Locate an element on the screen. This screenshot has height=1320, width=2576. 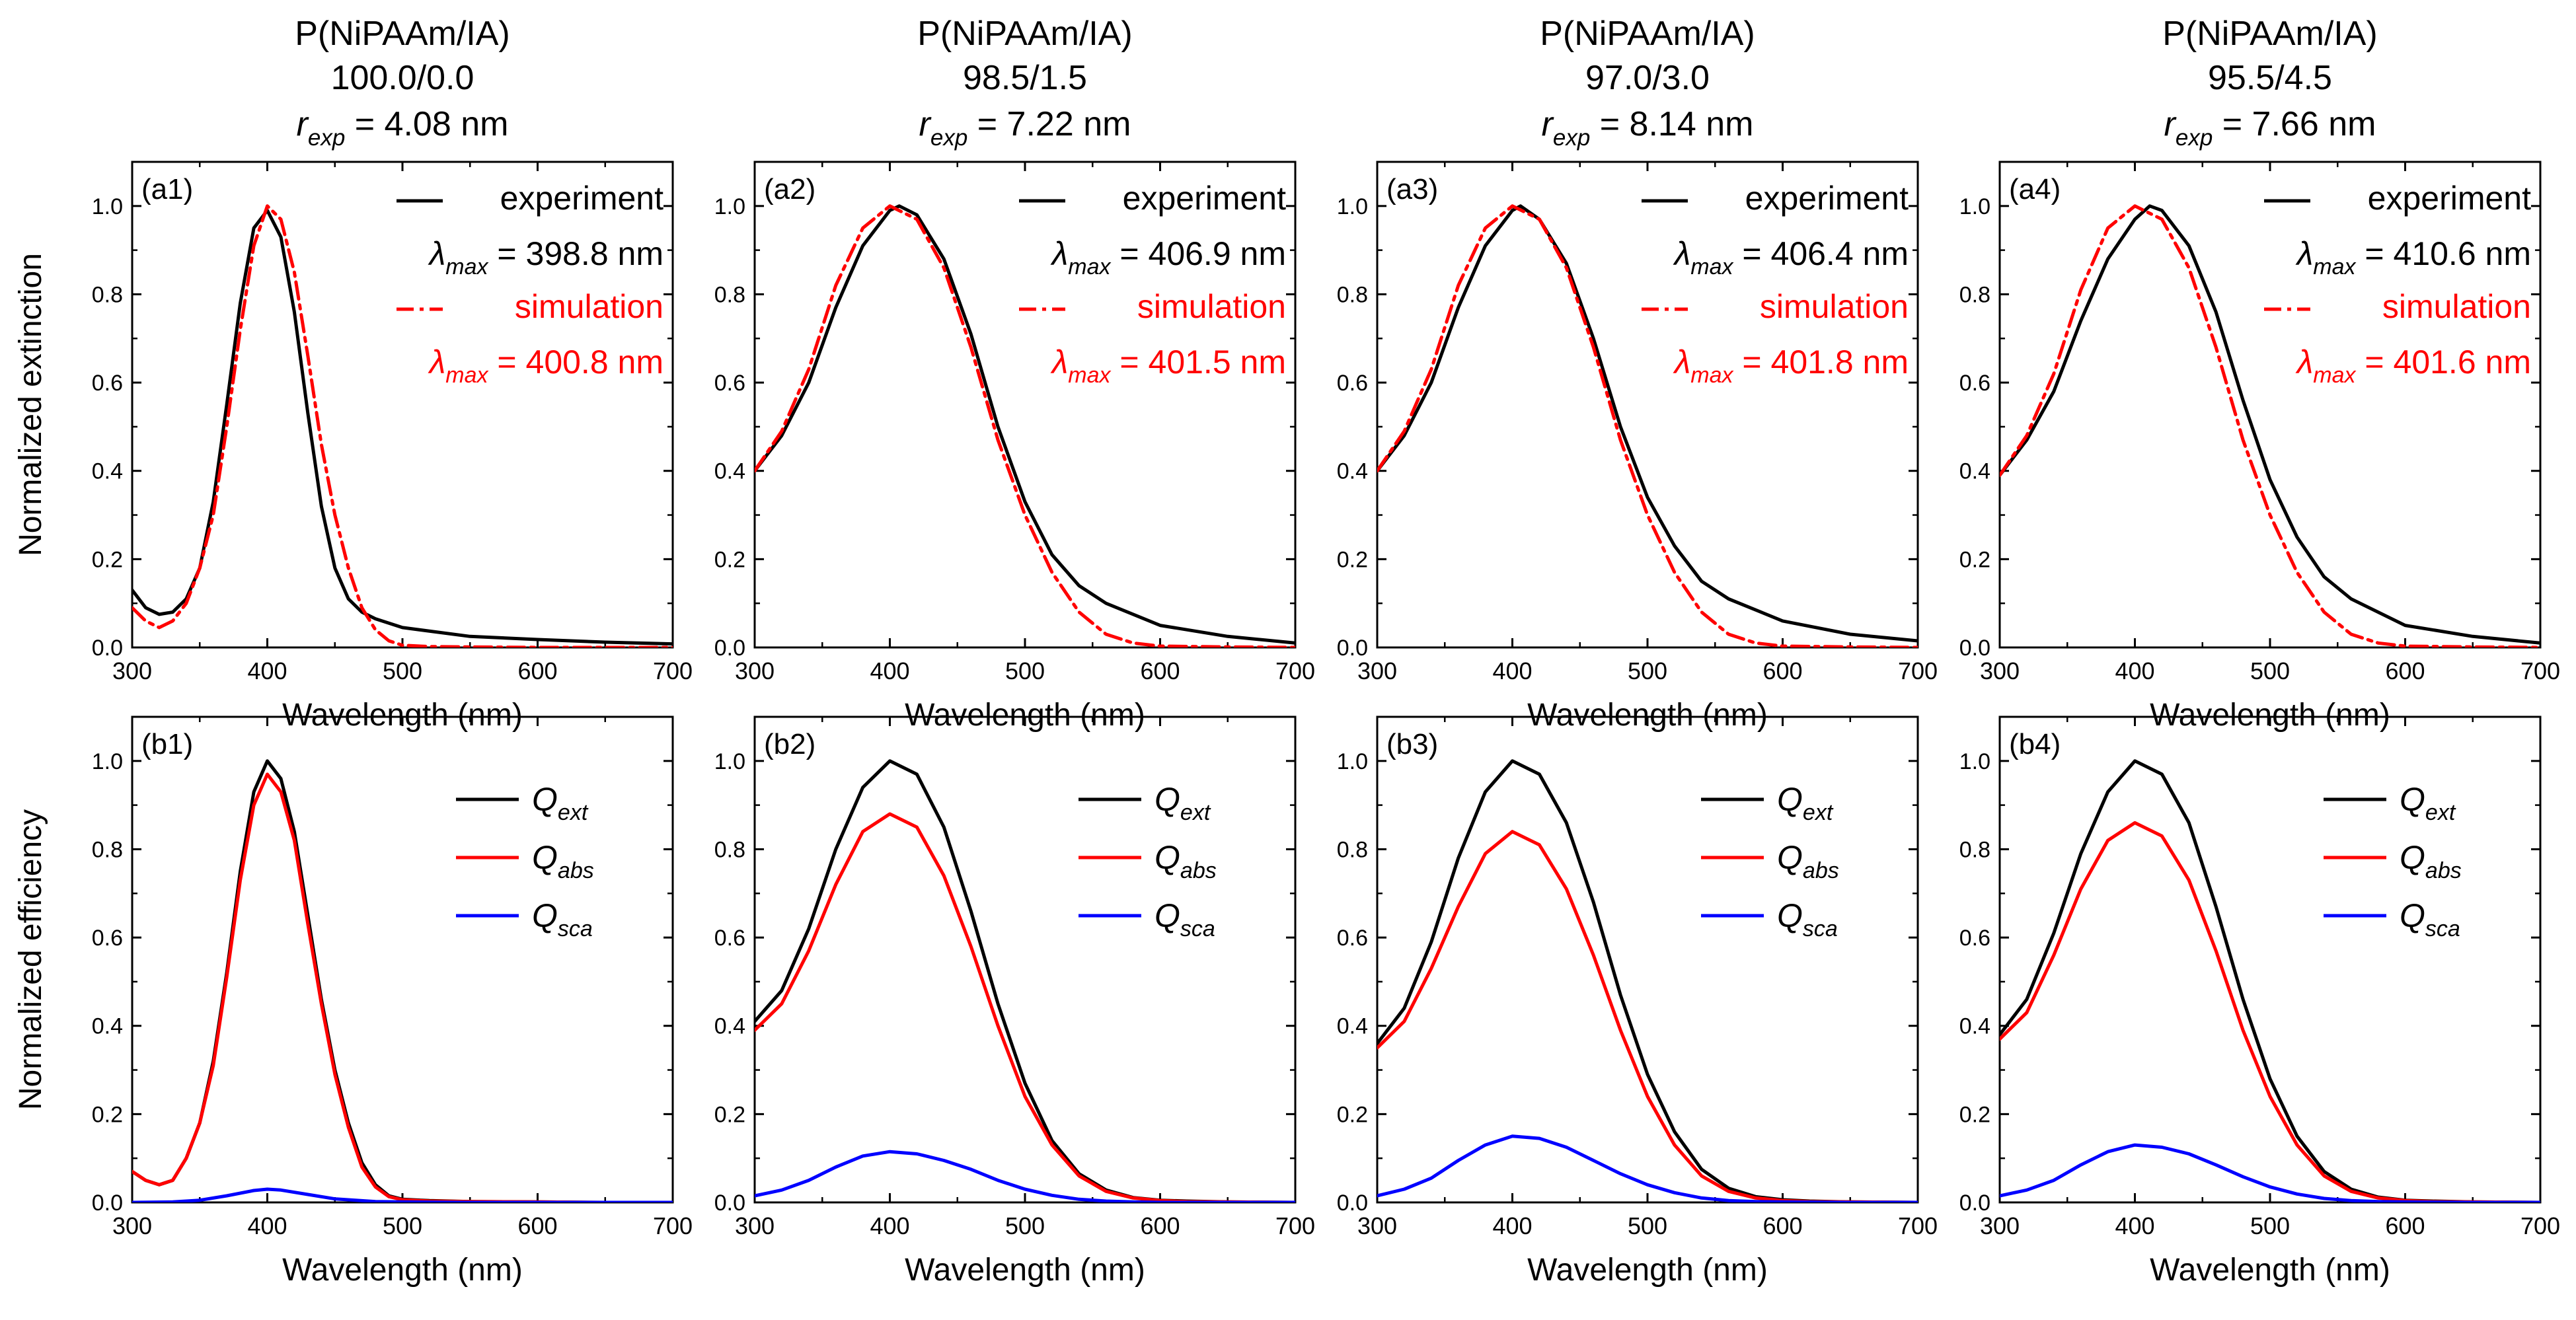
lambda-max-simulation: λmax = 400.8 nm is located at coordinates (545, 366).